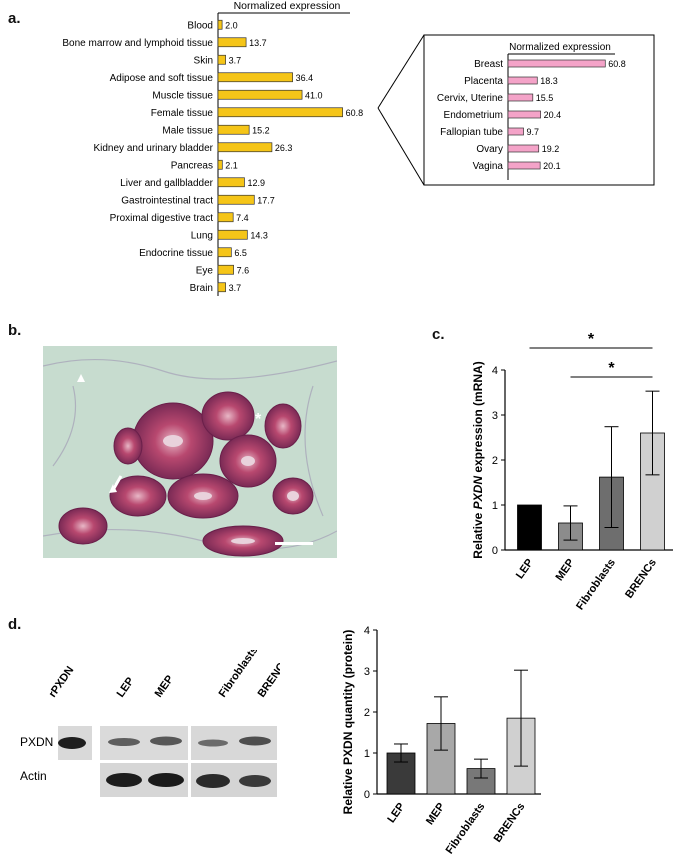 This screenshot has width=673, height=861. I want to click on inset-chart-title: Normalized expression, so click(560, 47).